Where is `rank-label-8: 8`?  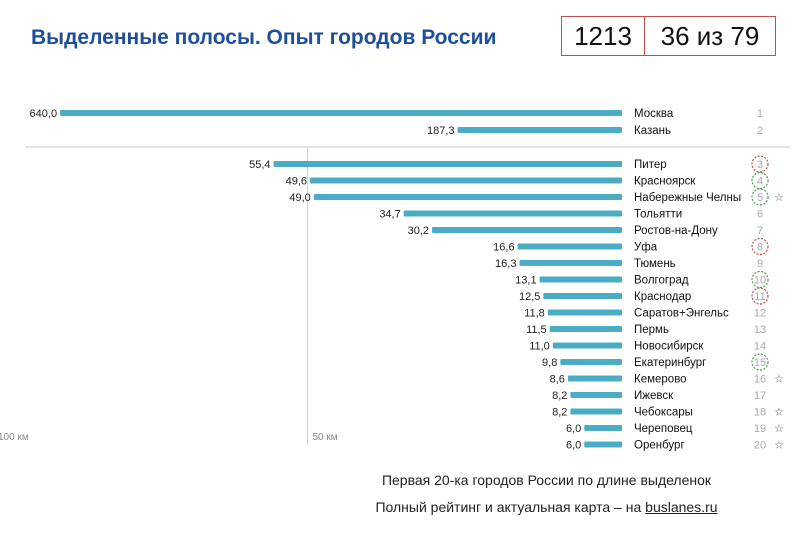
rank-label-8: 8 is located at coordinates (760, 248).